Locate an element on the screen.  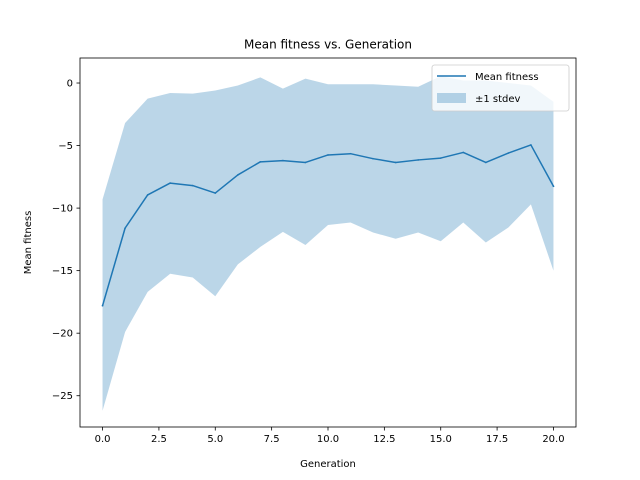
y-tick-label: −20 is located at coordinates (62, 334).